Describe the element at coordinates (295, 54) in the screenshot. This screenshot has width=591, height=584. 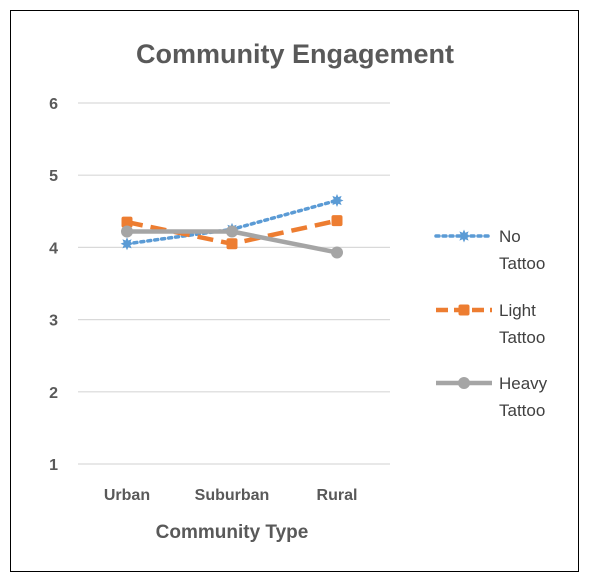
I see `chart-title: Community Engagement` at that location.